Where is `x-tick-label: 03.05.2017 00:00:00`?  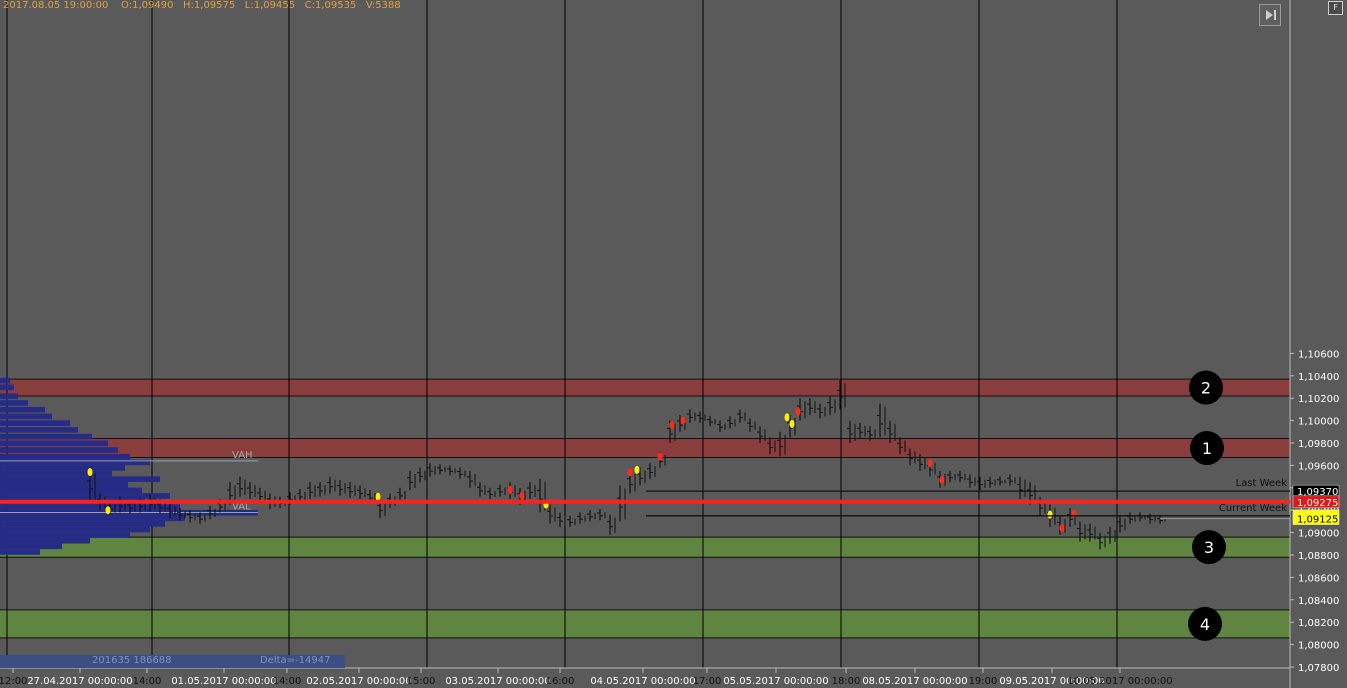
x-tick-label: 03.05.2017 00:00:00 is located at coordinates (497, 681).